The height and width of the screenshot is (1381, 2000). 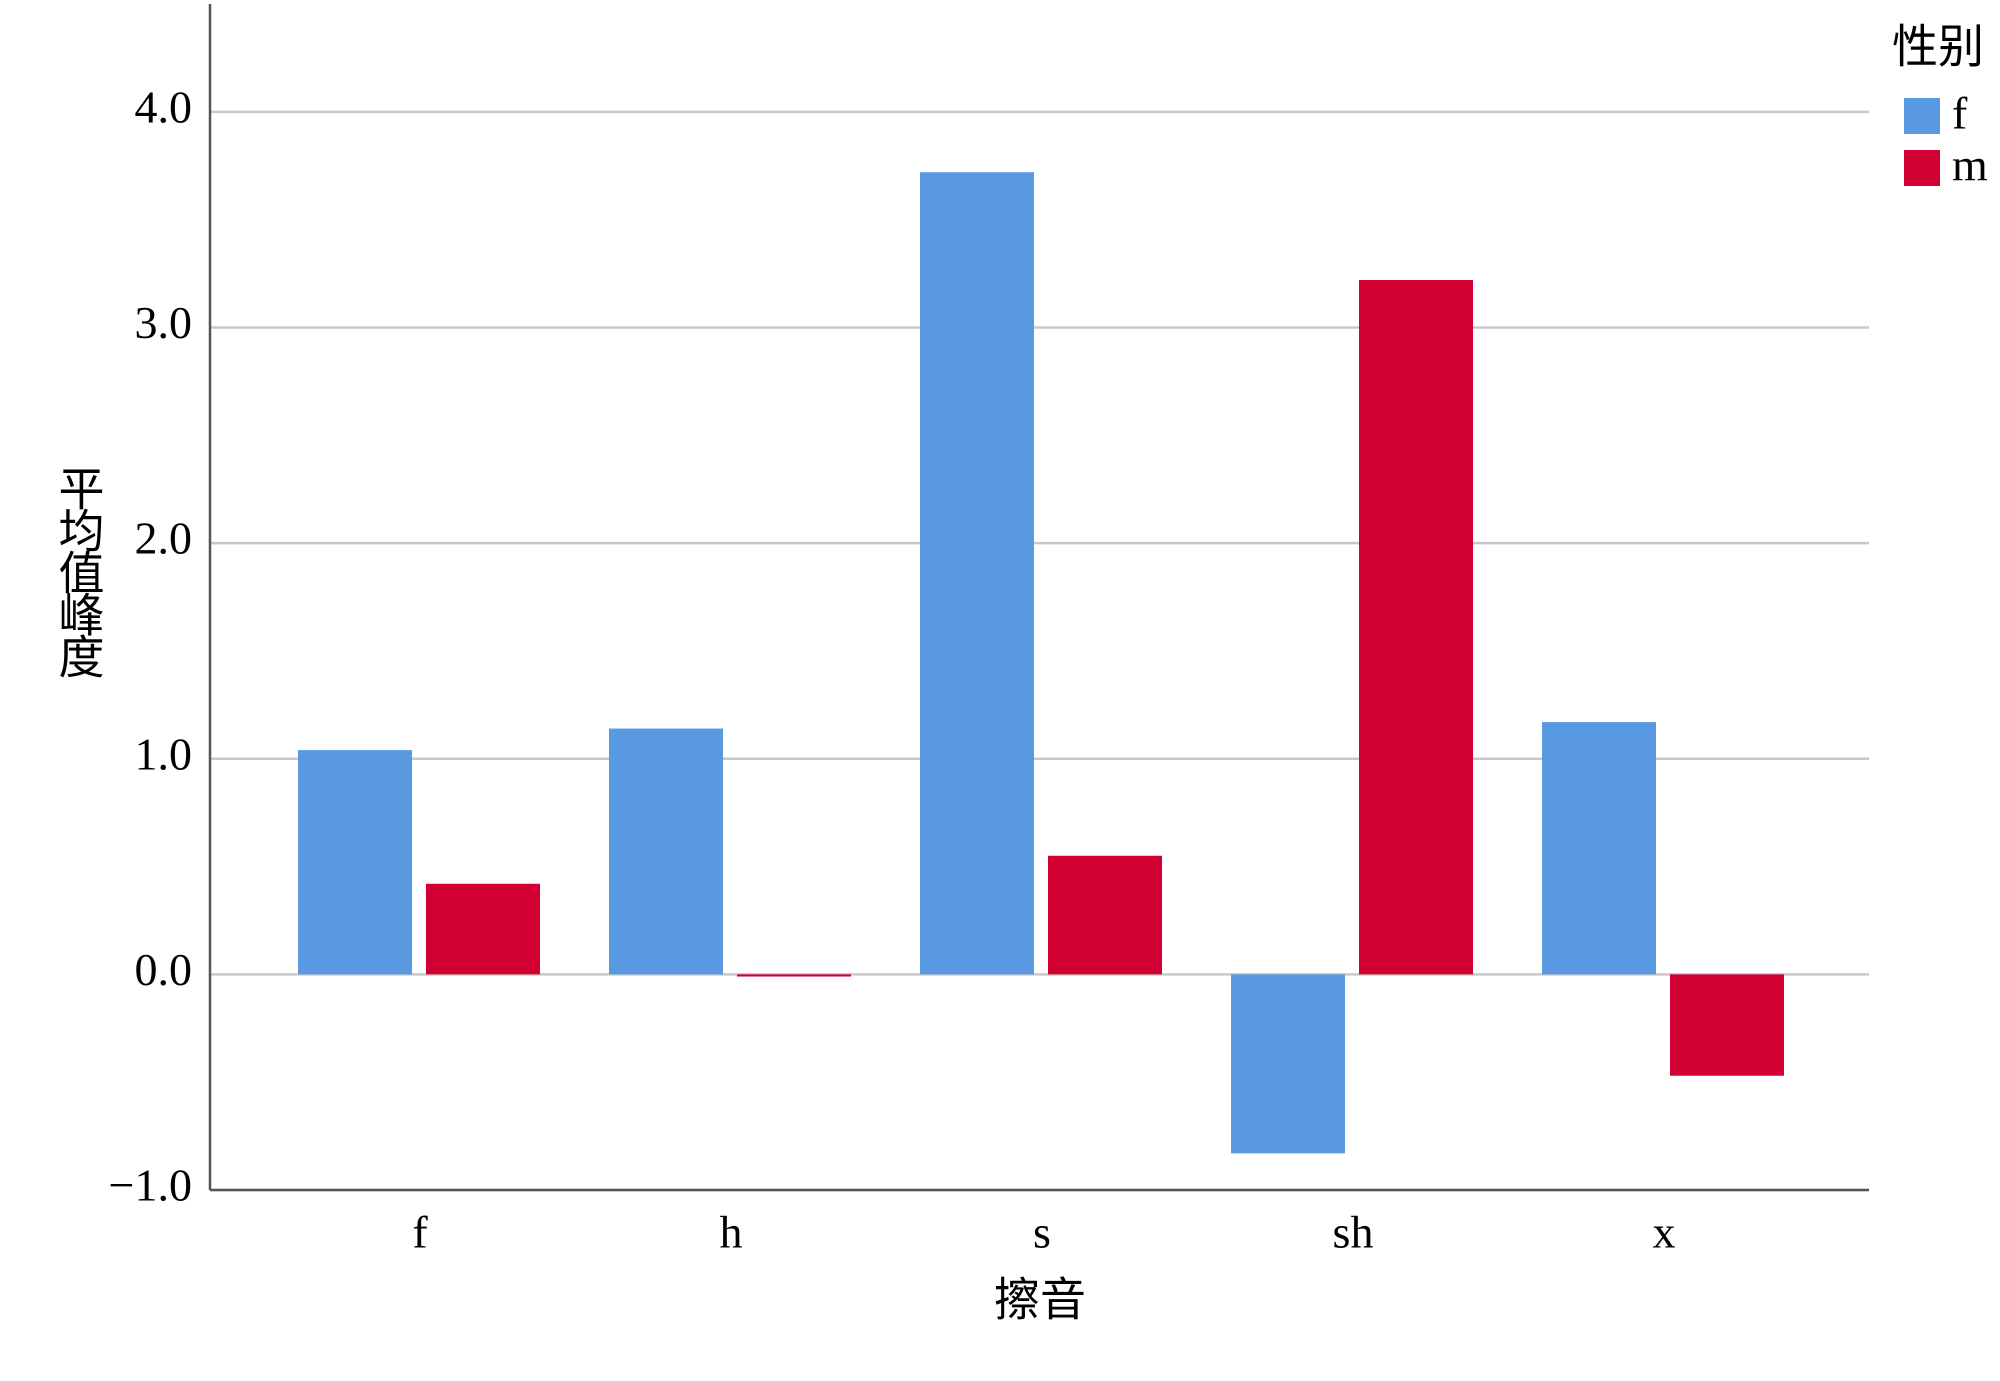 What do you see at coordinates (1938, 47) in the screenshot?
I see `legend-title: 性别` at bounding box center [1938, 47].